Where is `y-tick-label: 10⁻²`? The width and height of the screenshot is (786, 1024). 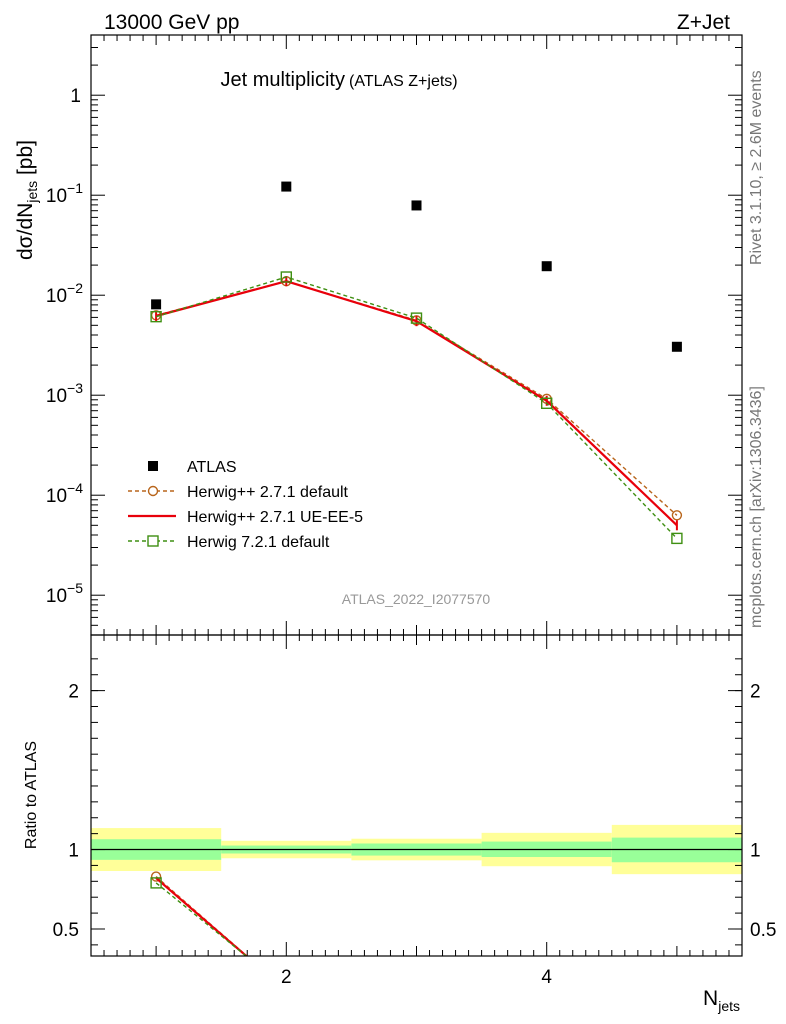
y-tick-label: 10⁻² is located at coordinates (64, 293).